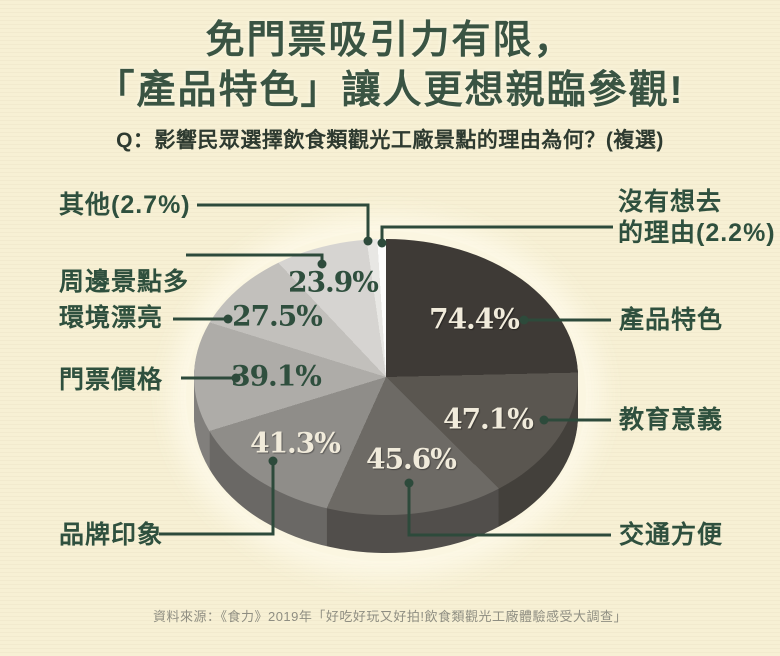 The width and height of the screenshot is (780, 656). Describe the element at coordinates (474, 319) in the screenshot. I see `slice-value-product-feature: 74.4%` at that location.